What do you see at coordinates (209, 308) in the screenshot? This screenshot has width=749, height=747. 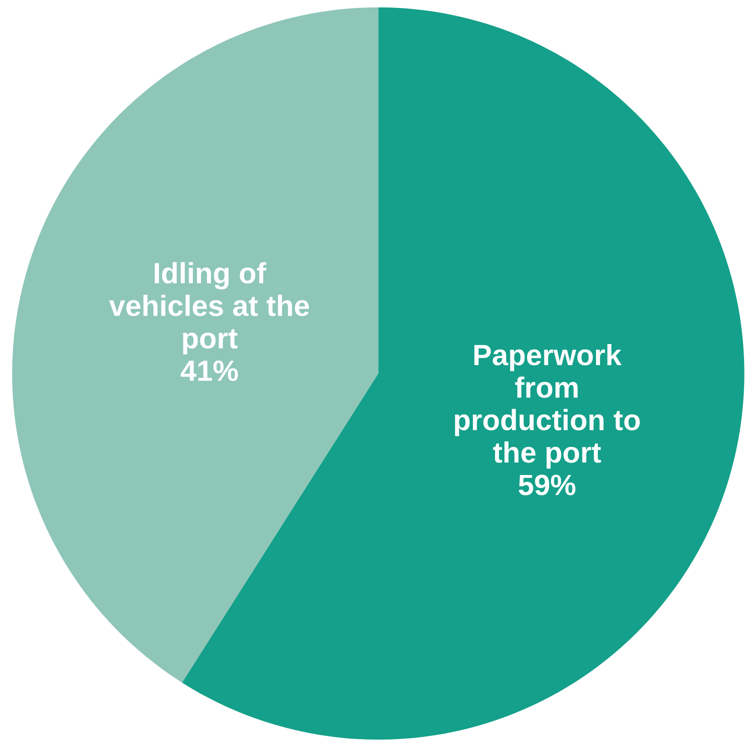 I see `slice-label: Idling of vehicles at the port` at bounding box center [209, 308].